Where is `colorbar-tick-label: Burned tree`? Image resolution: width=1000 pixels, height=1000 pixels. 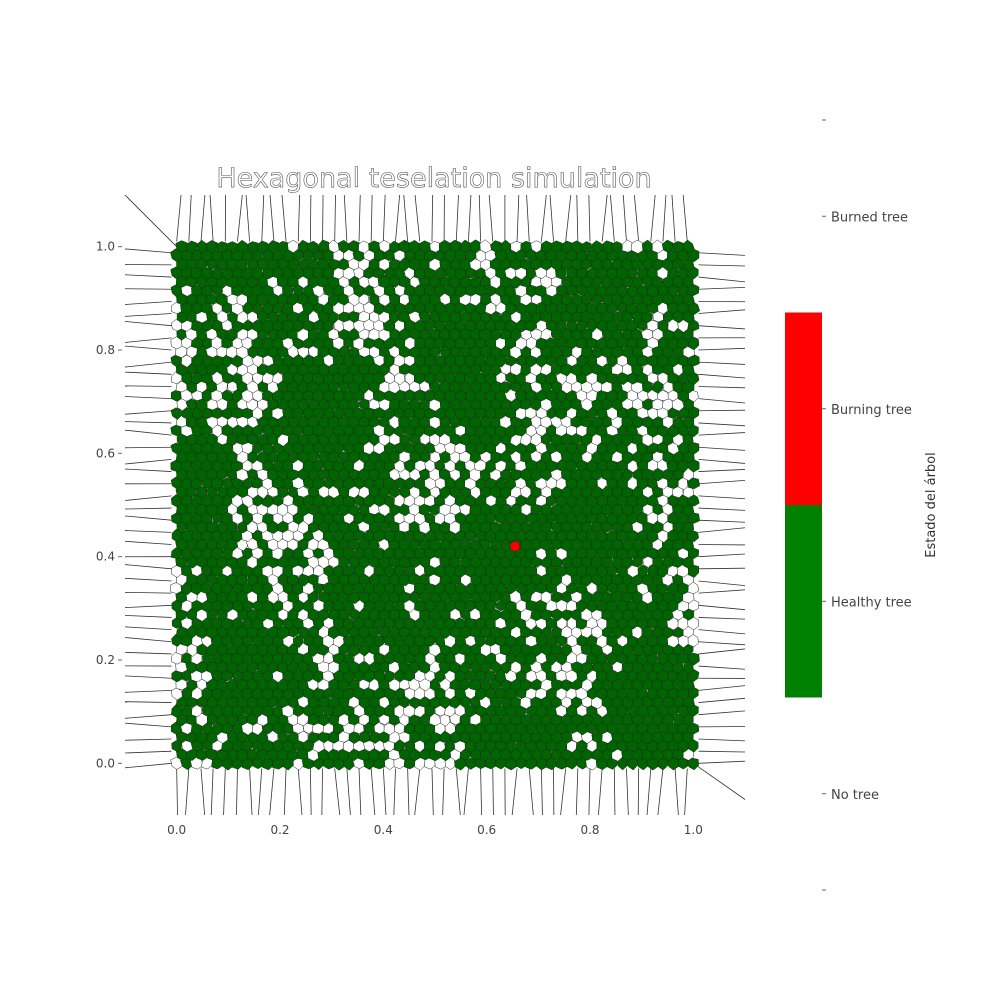
colorbar-tick-label: Burned tree is located at coordinates (869, 217).